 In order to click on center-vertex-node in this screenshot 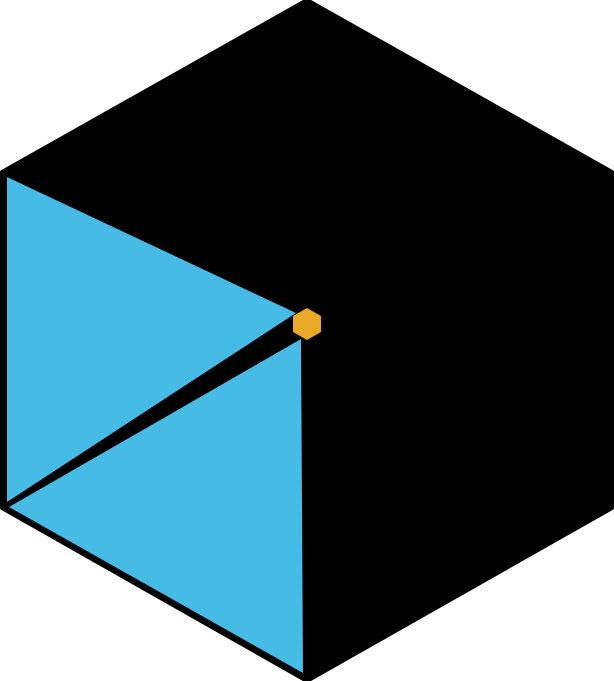, I will do `click(307, 324)`.